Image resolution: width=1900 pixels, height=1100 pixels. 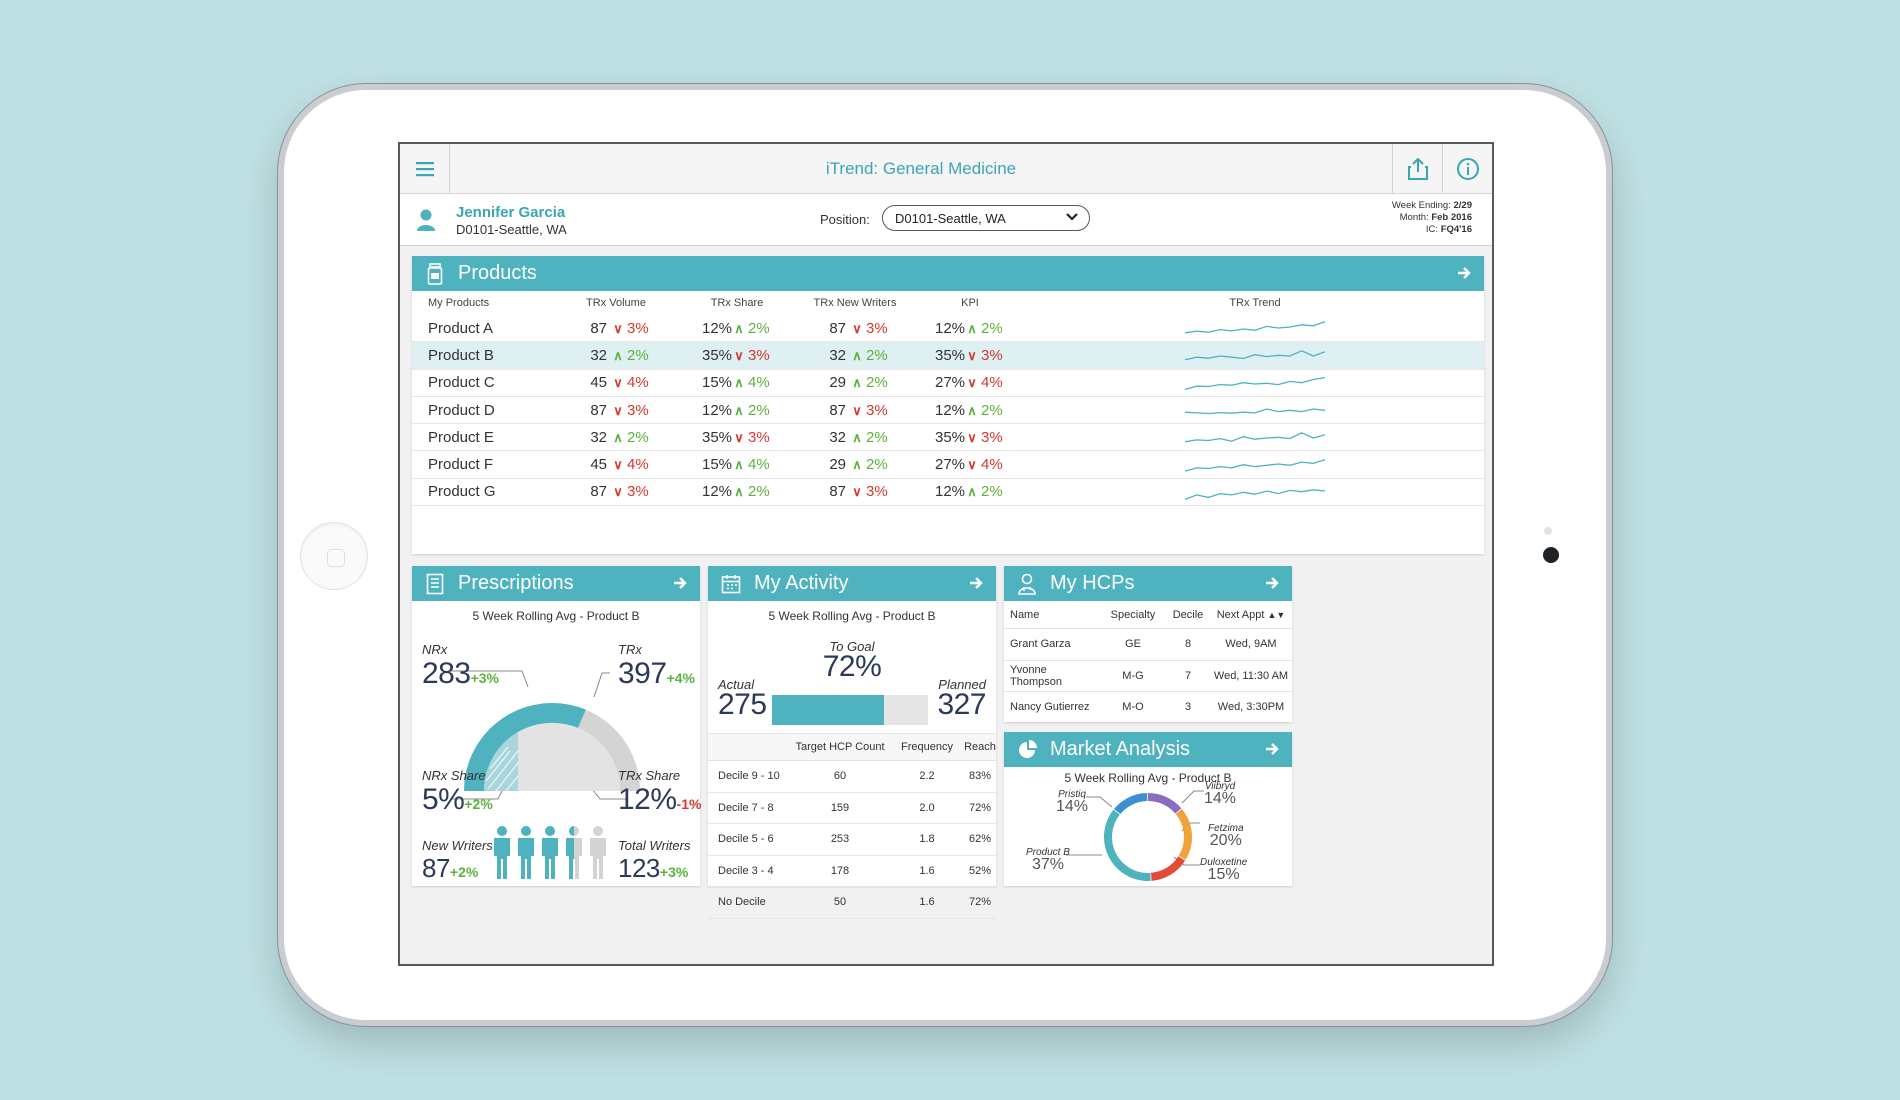 I want to click on table-row: Grant Garza GE 8 Wed, 9AM, so click(x=1148, y=645).